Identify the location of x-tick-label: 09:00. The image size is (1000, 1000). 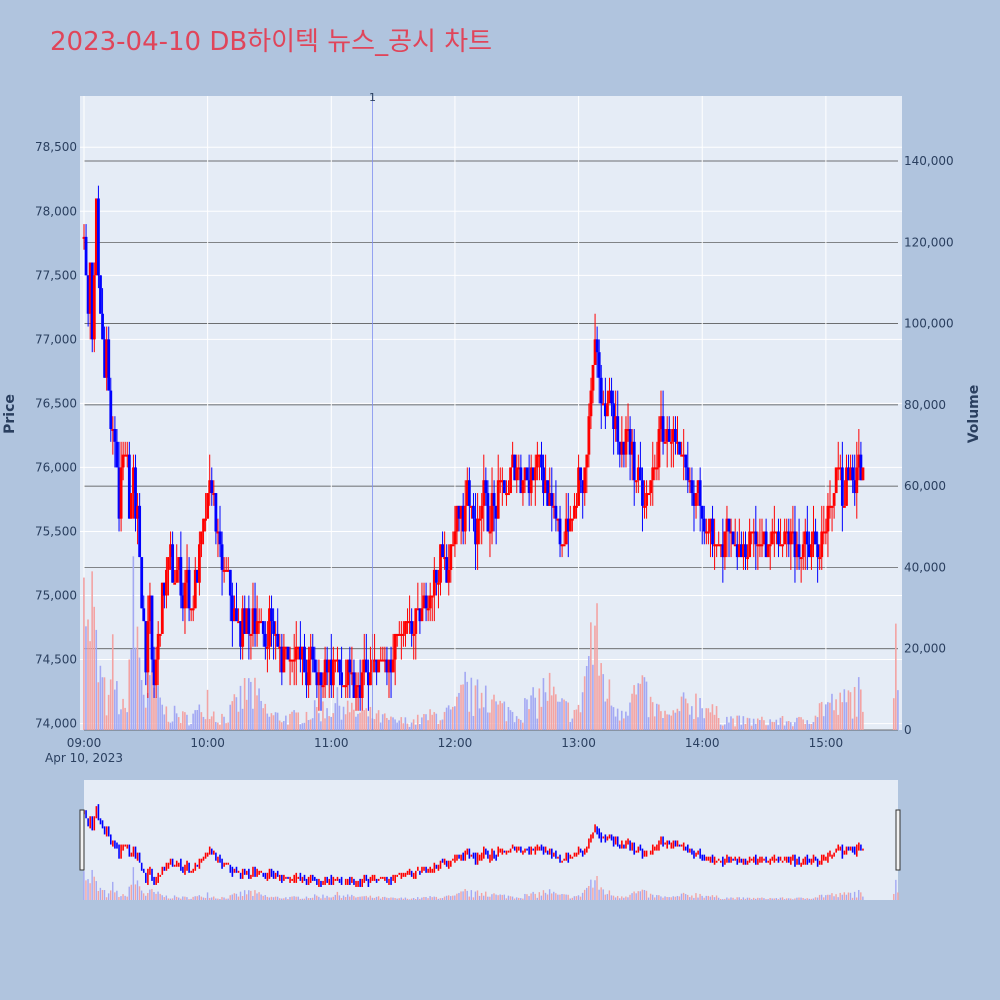
(84, 743).